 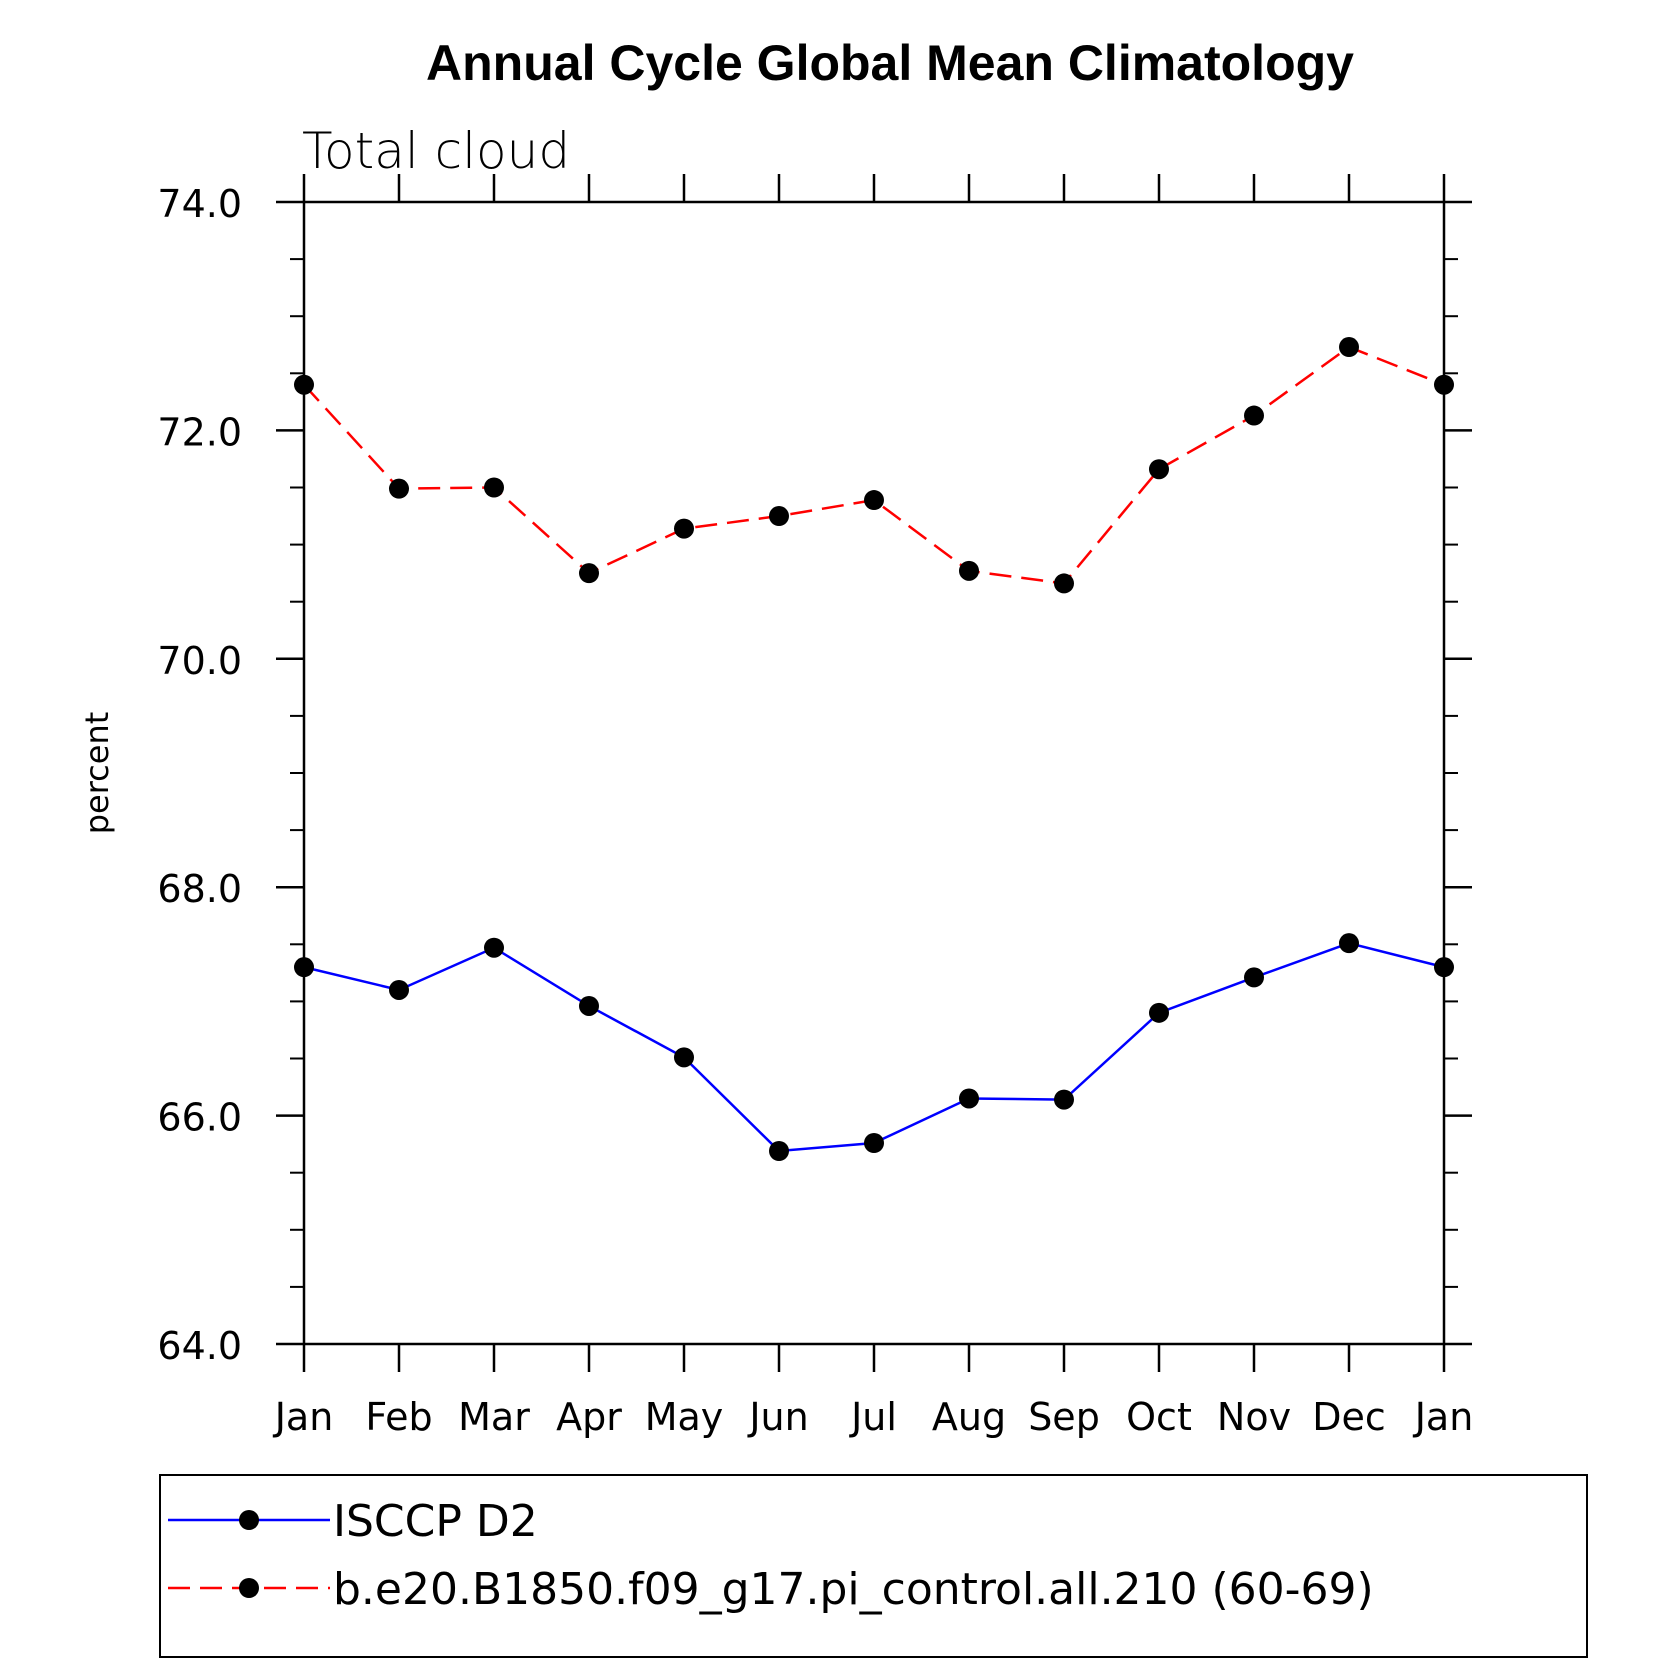 What do you see at coordinates (199, 661) in the screenshot?
I see `y-tick-label: 70.0` at bounding box center [199, 661].